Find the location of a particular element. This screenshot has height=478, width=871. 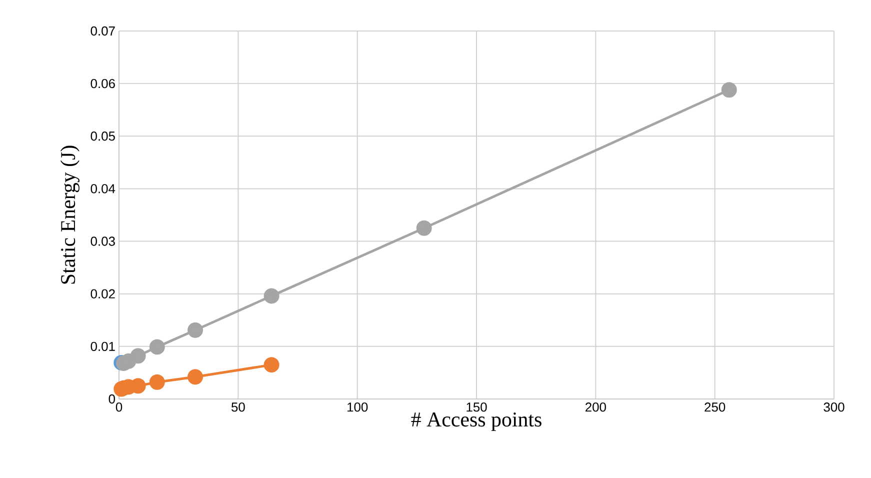

x-tick-label: 250 is located at coordinates (715, 407).